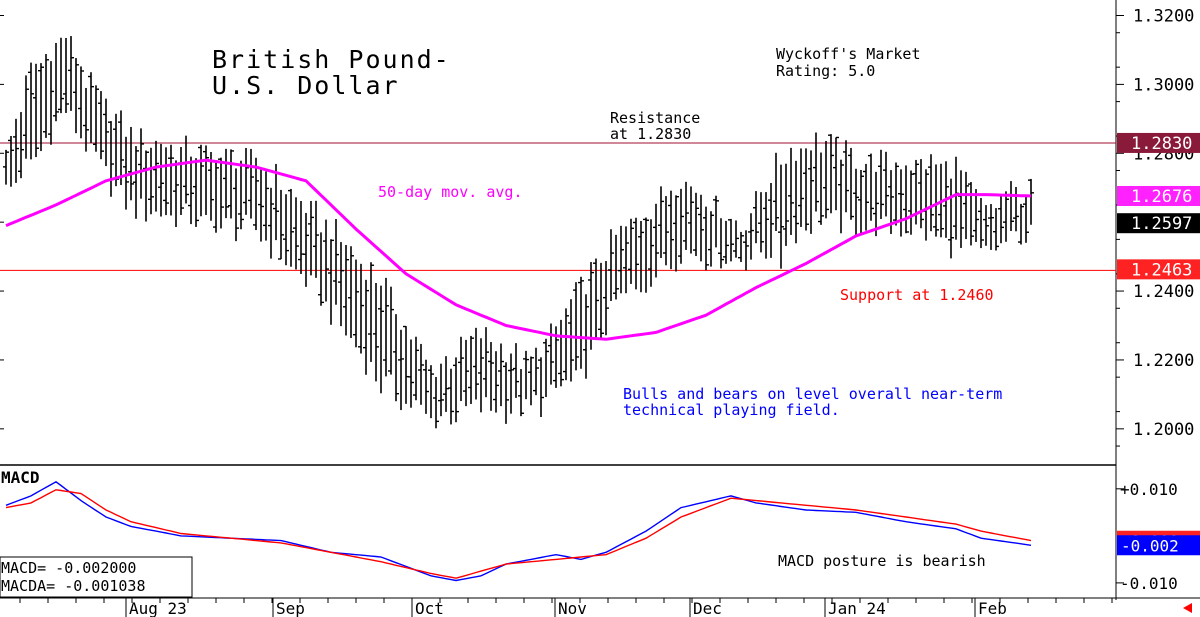  Describe the element at coordinates (450, 192) in the screenshot. I see `ma-label: 50-day mov. avg.` at that location.